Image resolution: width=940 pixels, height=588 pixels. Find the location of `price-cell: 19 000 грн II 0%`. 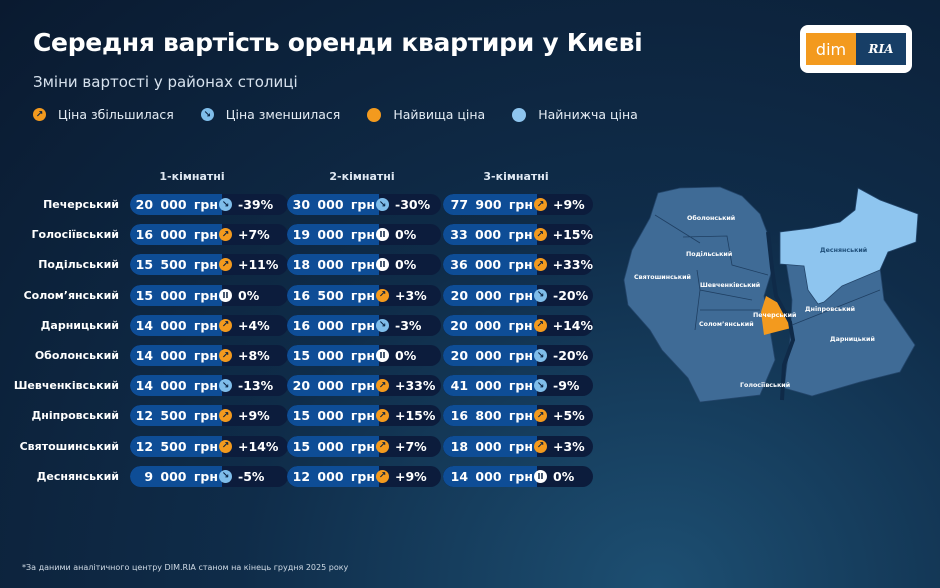

price-cell: 19 000 грн II 0% is located at coordinates (364, 235).